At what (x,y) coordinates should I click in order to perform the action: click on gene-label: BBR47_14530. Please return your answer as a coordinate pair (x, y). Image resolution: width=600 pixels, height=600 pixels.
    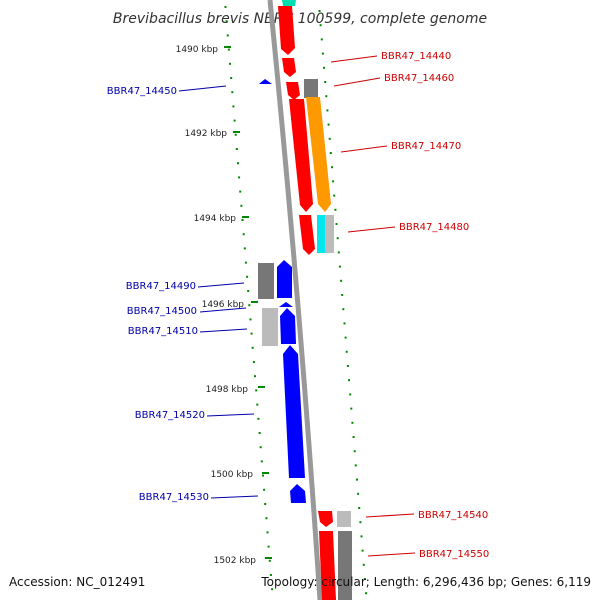
    Looking at the image, I should click on (174, 497).